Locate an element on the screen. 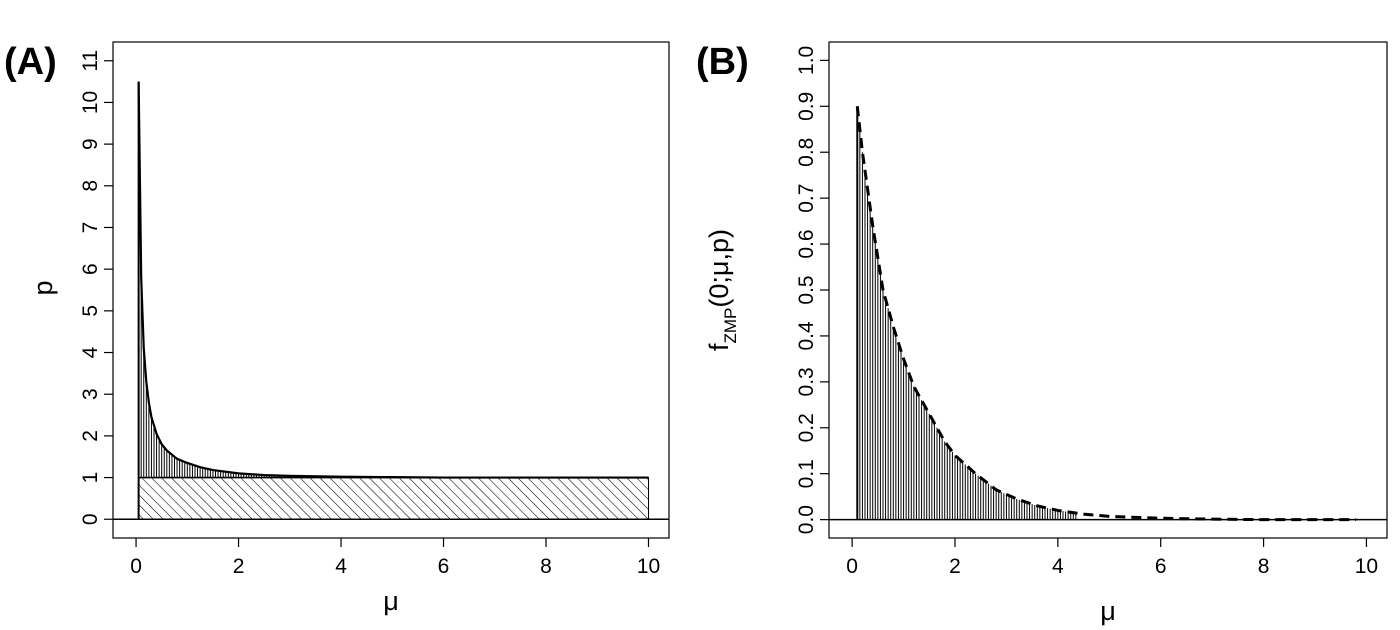 The height and width of the screenshot is (630, 1400). y-tick-label: 2 is located at coordinates (90, 436).